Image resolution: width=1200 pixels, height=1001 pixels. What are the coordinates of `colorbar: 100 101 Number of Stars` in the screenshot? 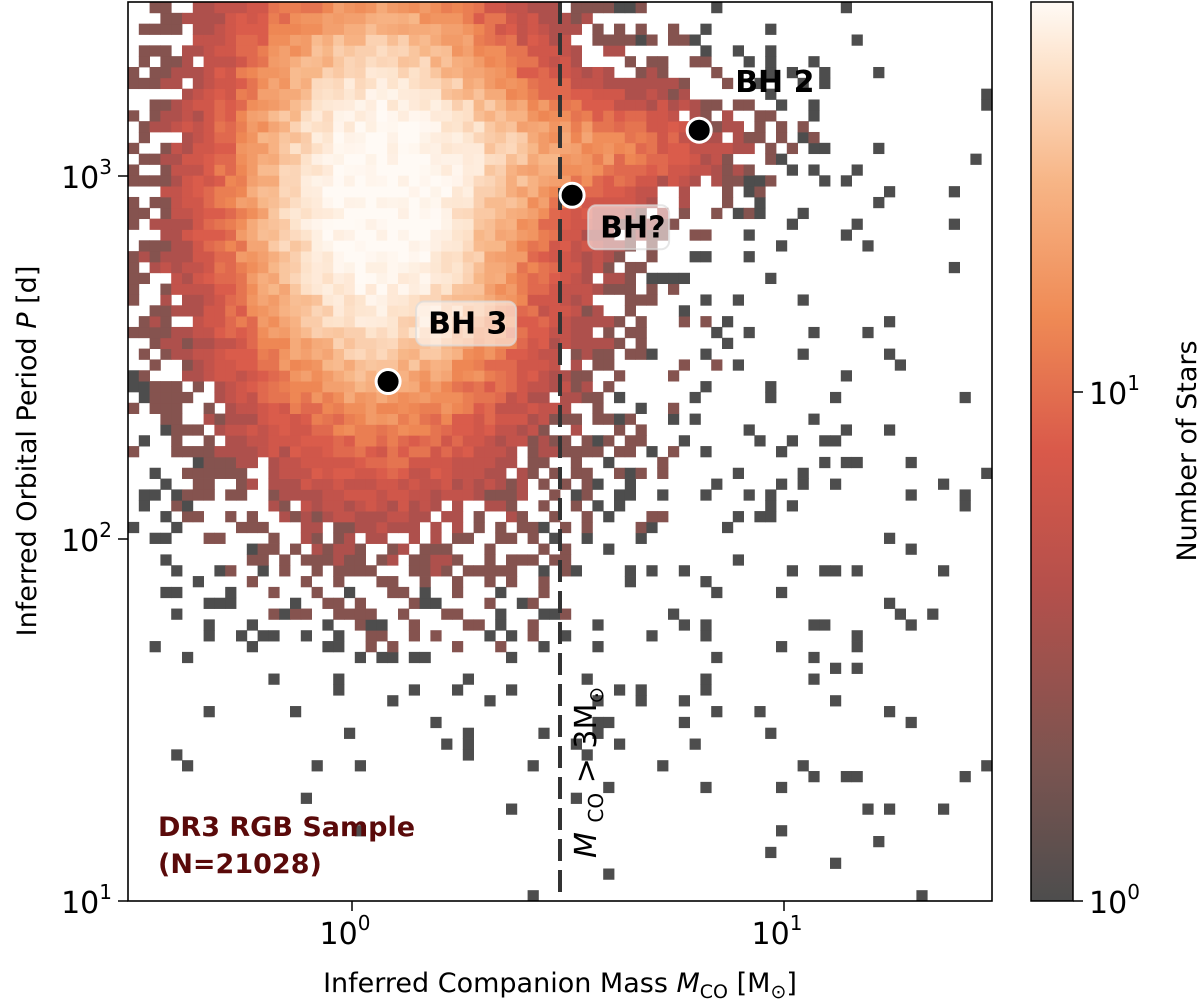 It's located at (1115, 461).